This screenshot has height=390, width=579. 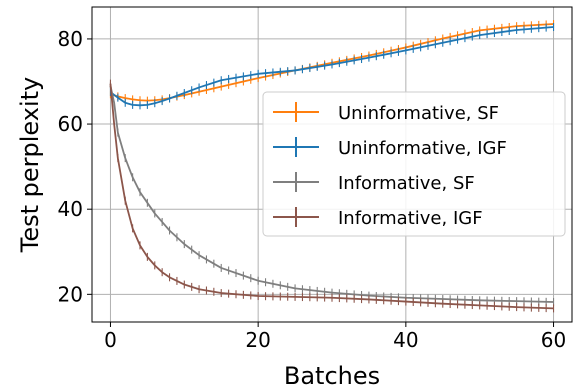 What do you see at coordinates (405, 340) in the screenshot?
I see `x-tick-label: 40` at bounding box center [405, 340].